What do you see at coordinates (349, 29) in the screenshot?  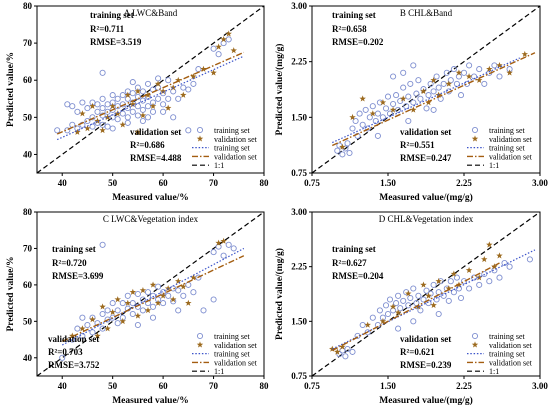 I see `training-r2: R²=0.658` at bounding box center [349, 29].